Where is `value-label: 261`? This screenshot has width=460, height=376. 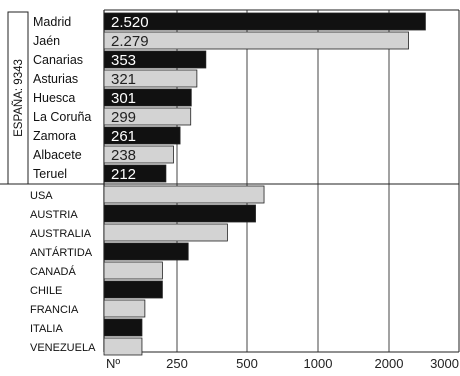
value-label: 261 is located at coordinates (123, 136).